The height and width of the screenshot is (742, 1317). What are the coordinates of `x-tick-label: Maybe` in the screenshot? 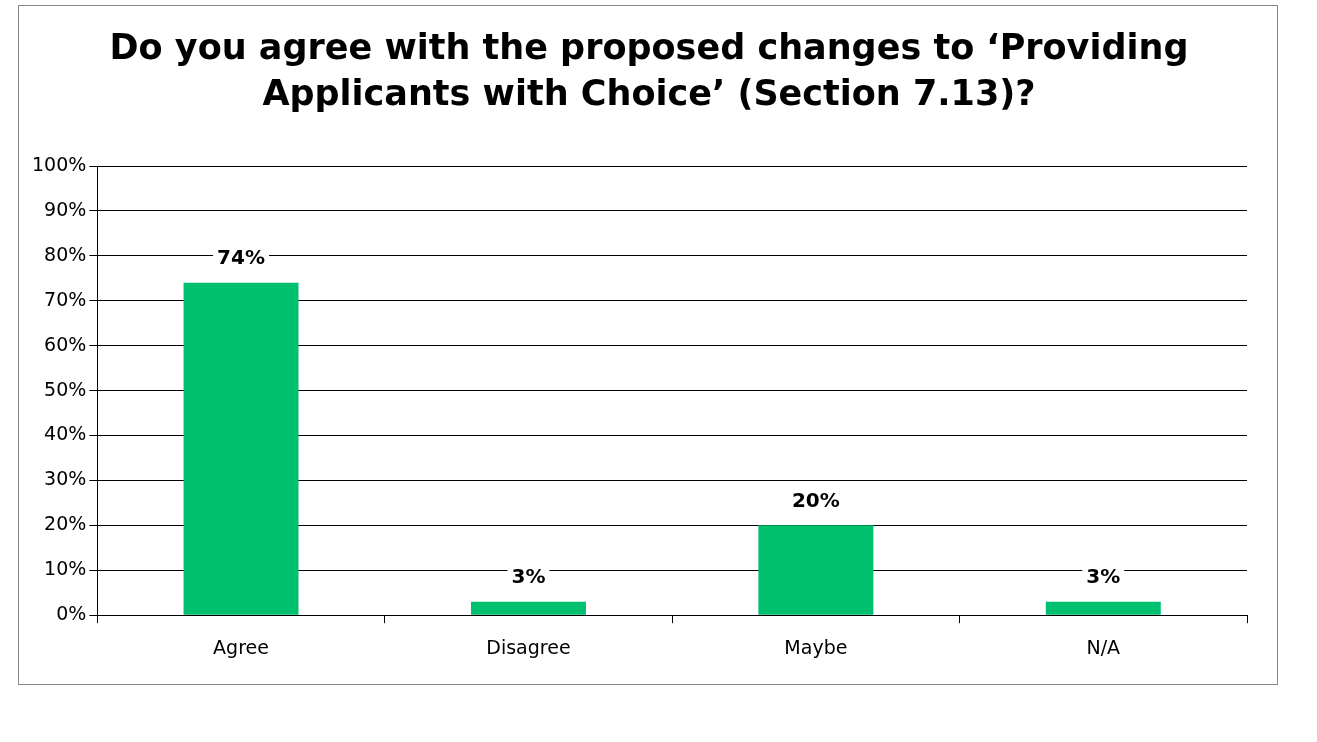 It's located at (816, 646).